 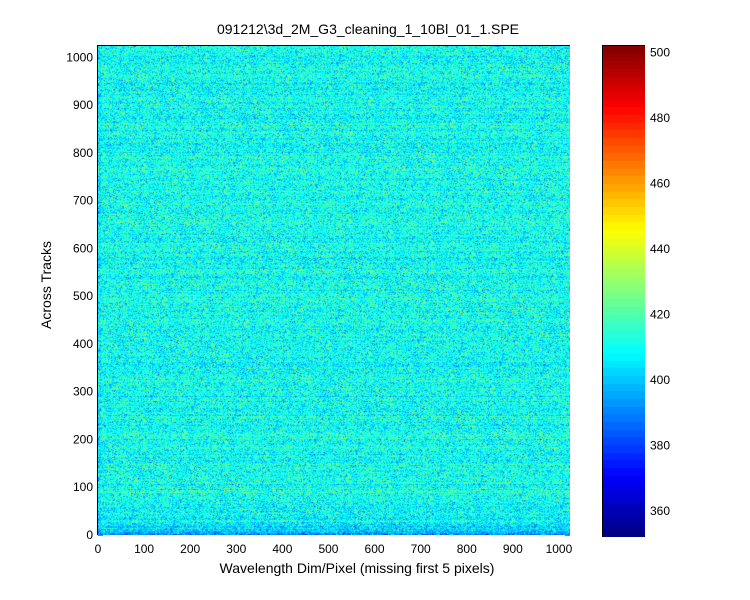 What do you see at coordinates (660, 445) in the screenshot?
I see `colorbar-tick-label: 380` at bounding box center [660, 445].